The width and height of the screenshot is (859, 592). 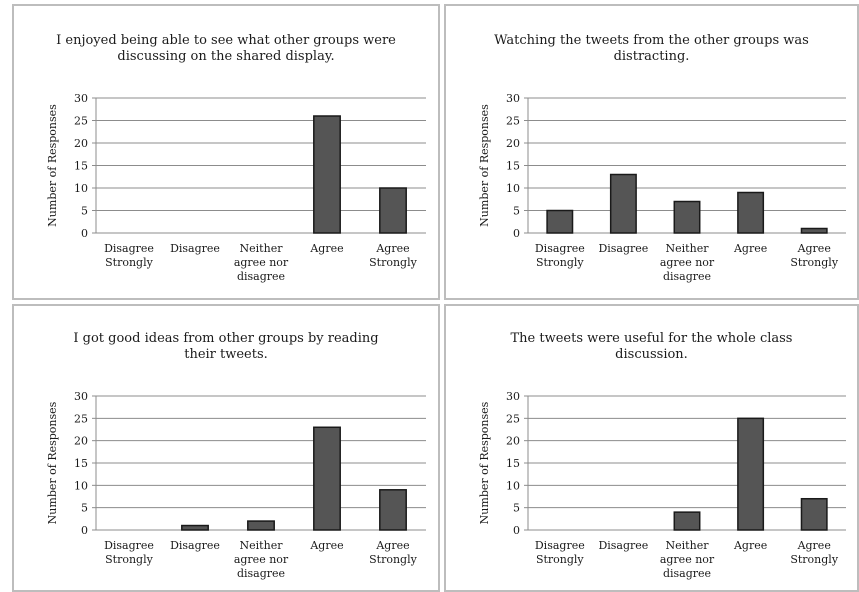 What do you see at coordinates (225, 56) in the screenshot?
I see `chart-title-line: discussing on the shared display.` at bounding box center [225, 56].